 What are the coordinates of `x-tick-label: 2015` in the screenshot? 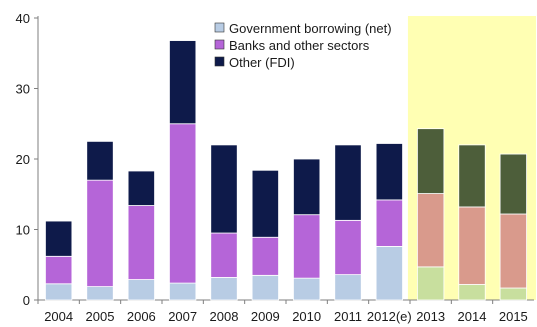 It's located at (513, 316).